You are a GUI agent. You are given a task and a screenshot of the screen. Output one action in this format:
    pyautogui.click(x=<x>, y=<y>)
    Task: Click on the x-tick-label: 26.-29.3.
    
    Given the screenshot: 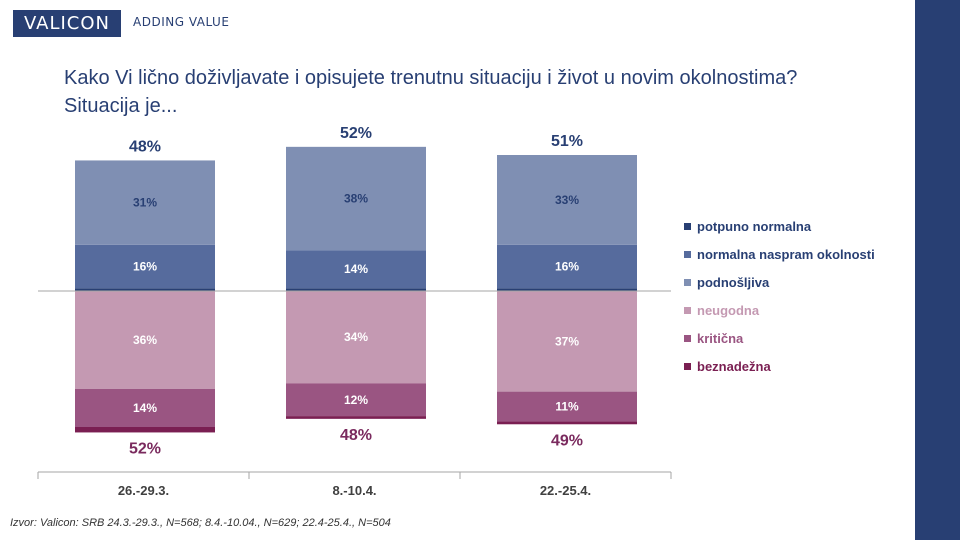 What is the action you would take?
    pyautogui.click(x=143, y=490)
    